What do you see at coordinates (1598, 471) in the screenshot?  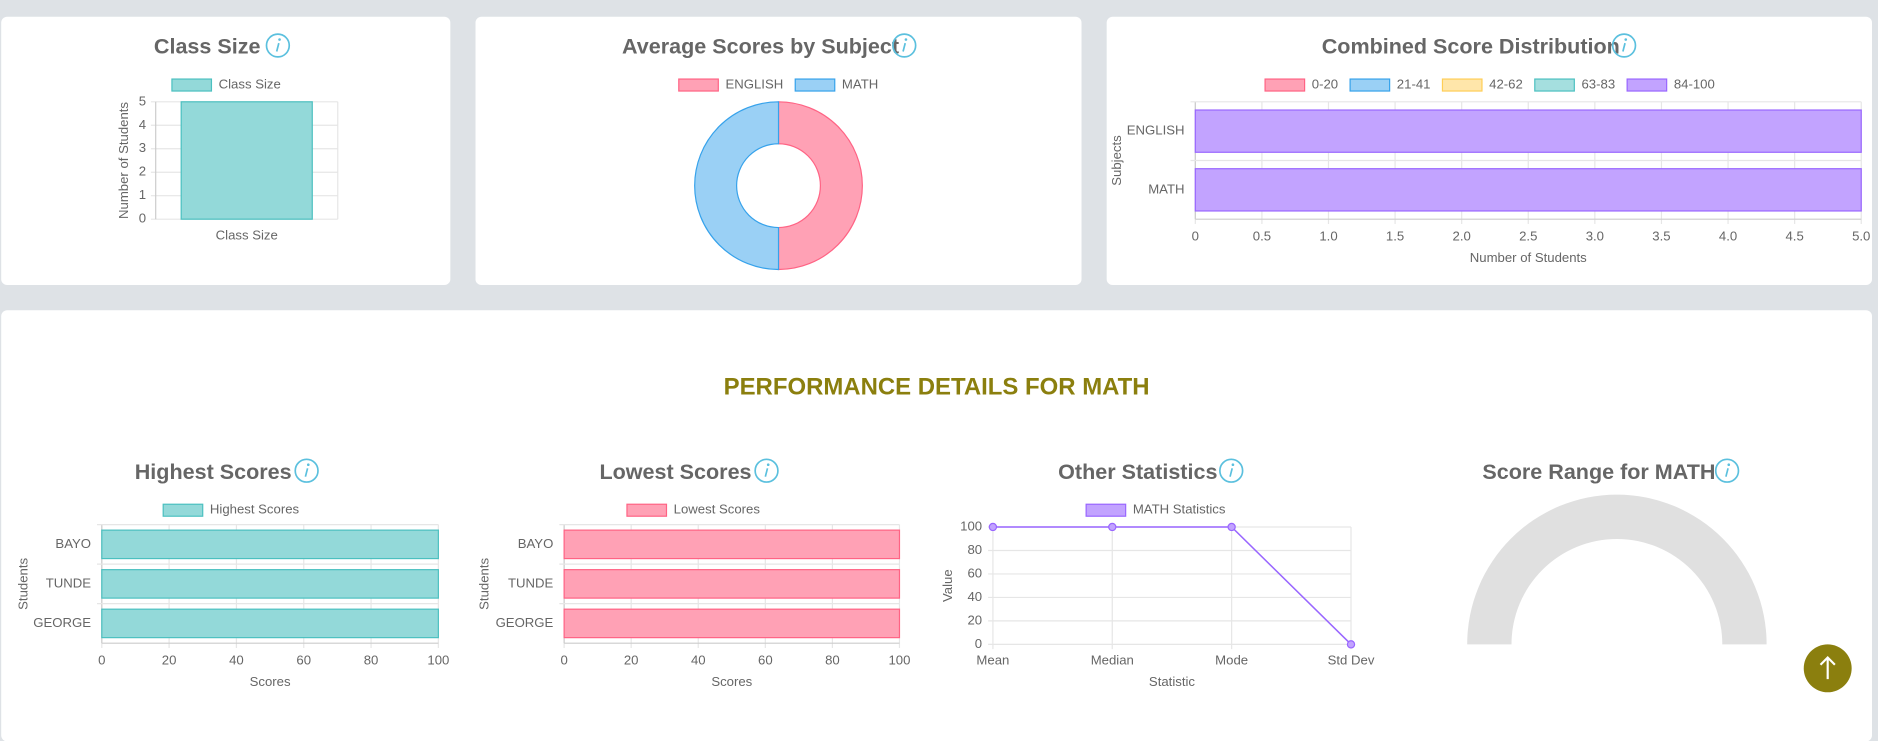 I see `chart-title: Score Range for MATH` at bounding box center [1598, 471].